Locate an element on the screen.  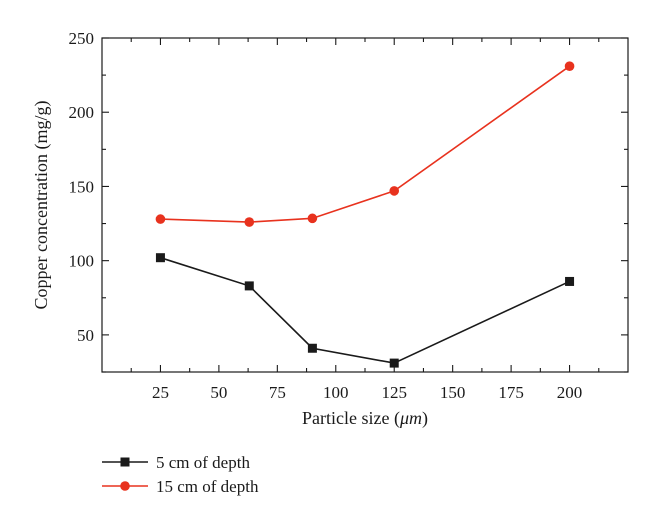
x-tick-label: 150 is located at coordinates (453, 392).